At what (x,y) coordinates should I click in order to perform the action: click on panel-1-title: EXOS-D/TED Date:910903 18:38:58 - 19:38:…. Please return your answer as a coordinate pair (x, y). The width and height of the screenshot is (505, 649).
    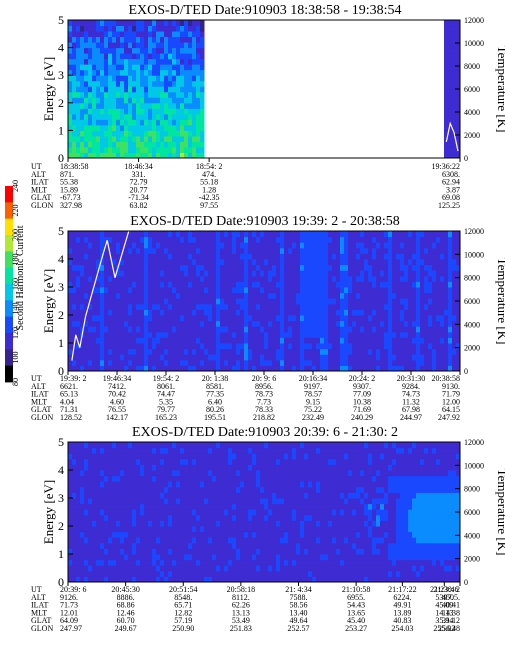
    Looking at the image, I should click on (265, 10).